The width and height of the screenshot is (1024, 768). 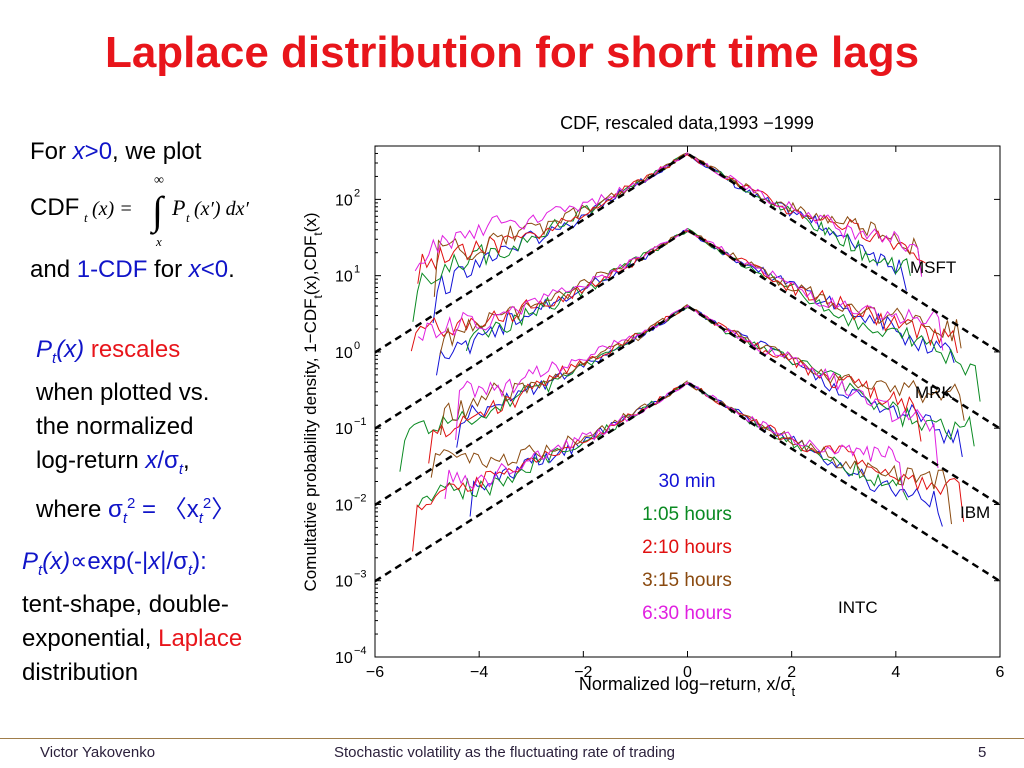 What do you see at coordinates (125, 518) in the screenshot?
I see `p1-sigma-t: t` at bounding box center [125, 518].